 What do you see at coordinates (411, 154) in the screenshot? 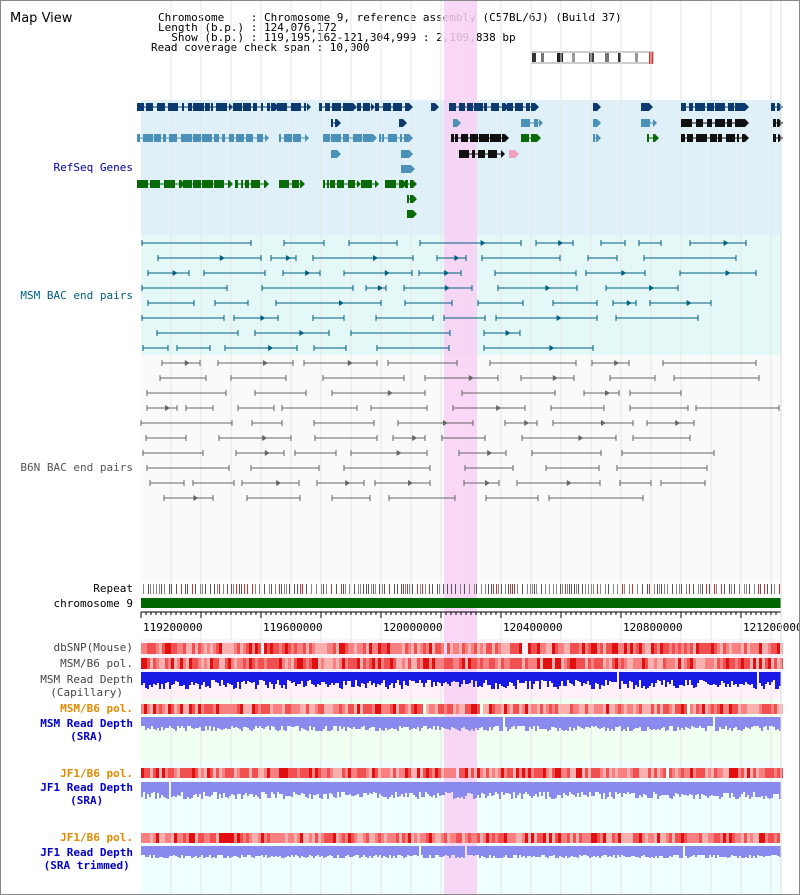
I see `refseq-gene-strand-arrow` at bounding box center [411, 154].